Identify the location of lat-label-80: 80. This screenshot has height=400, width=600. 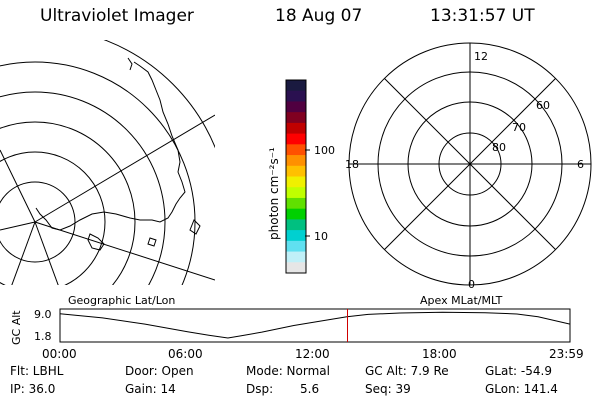
(499, 147).